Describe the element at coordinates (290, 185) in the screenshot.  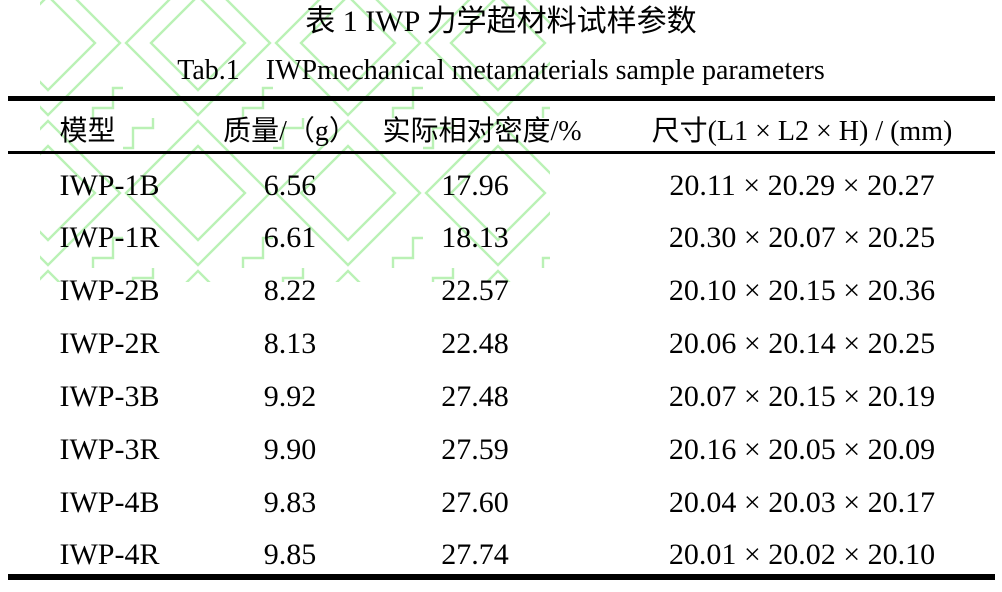
I see `cell-mass: 6.56` at that location.